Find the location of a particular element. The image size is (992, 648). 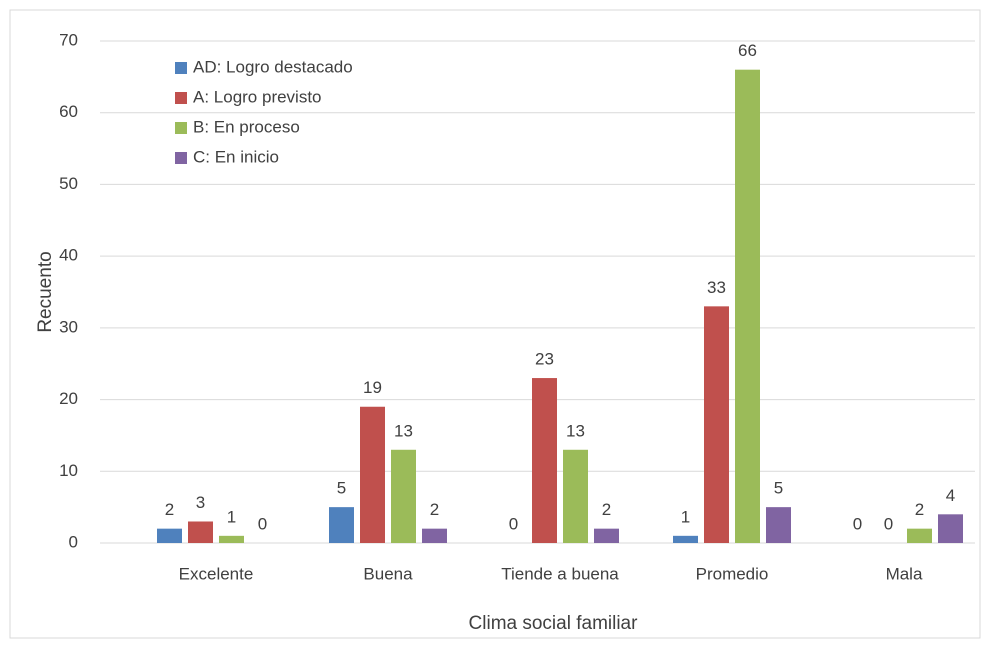

legend-label: C: En inicio is located at coordinates (236, 156).